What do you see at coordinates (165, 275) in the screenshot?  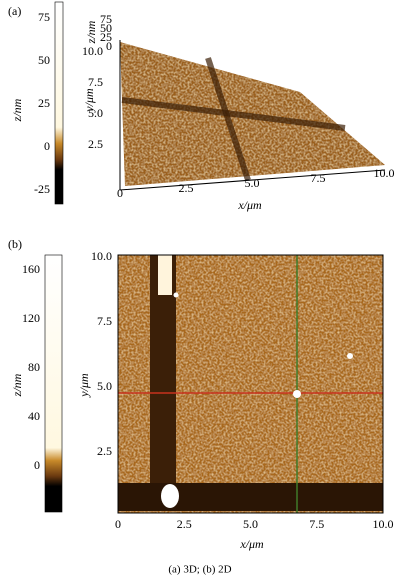 I see `bright-band` at bounding box center [165, 275].